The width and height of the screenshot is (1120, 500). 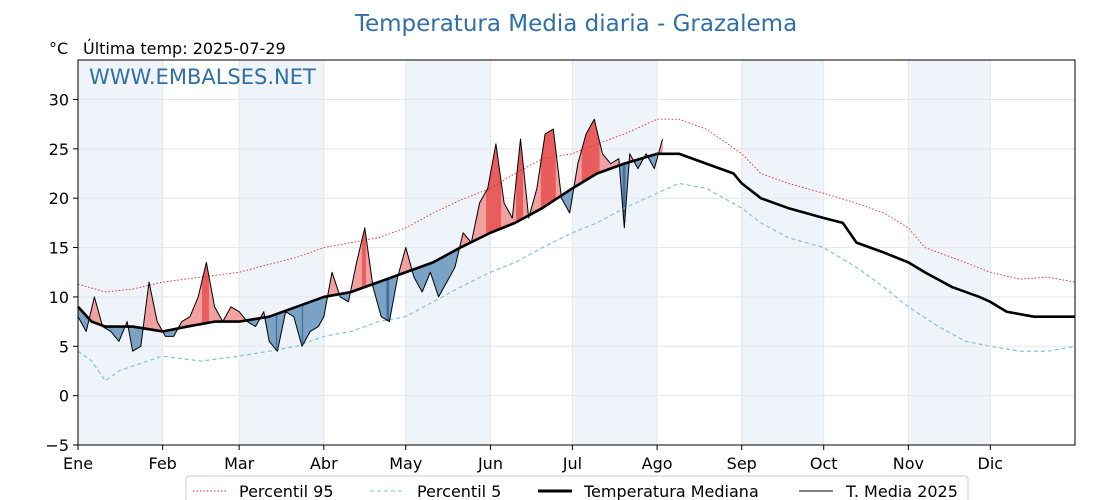 I want to click on x-tick-label-dic: Dic, so click(x=991, y=463).